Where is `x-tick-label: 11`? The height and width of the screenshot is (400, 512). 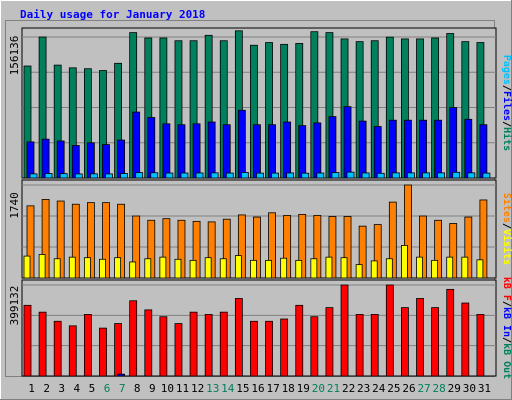
x-tick-label: 11 is located at coordinates (182, 388).